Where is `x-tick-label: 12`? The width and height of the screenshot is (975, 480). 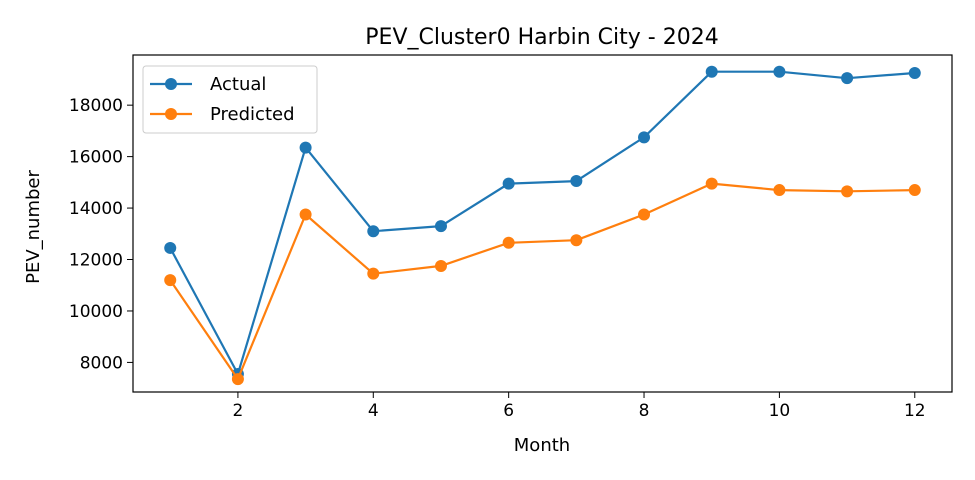
x-tick-label: 12 is located at coordinates (915, 411).